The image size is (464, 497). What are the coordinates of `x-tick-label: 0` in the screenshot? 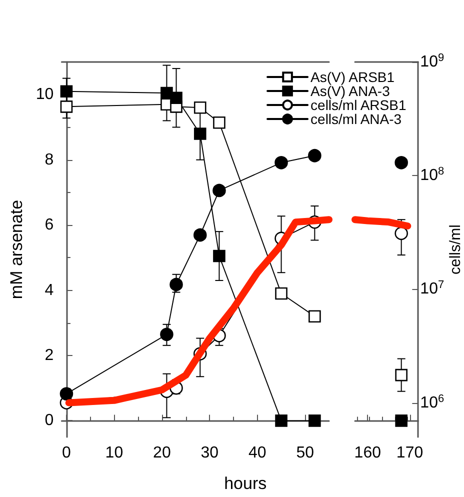 It's located at (67, 453).